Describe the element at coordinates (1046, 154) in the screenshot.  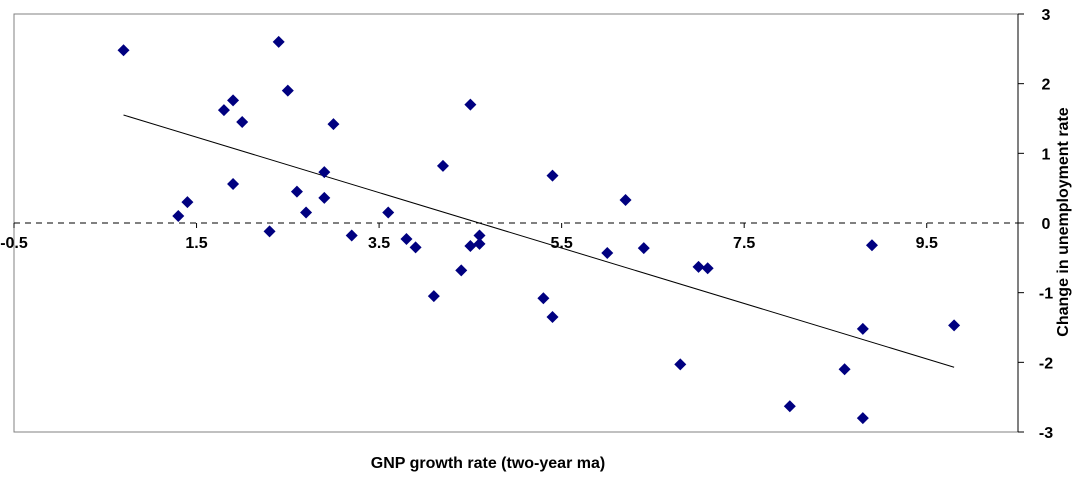
I see `y-tick-label: 1` at that location.